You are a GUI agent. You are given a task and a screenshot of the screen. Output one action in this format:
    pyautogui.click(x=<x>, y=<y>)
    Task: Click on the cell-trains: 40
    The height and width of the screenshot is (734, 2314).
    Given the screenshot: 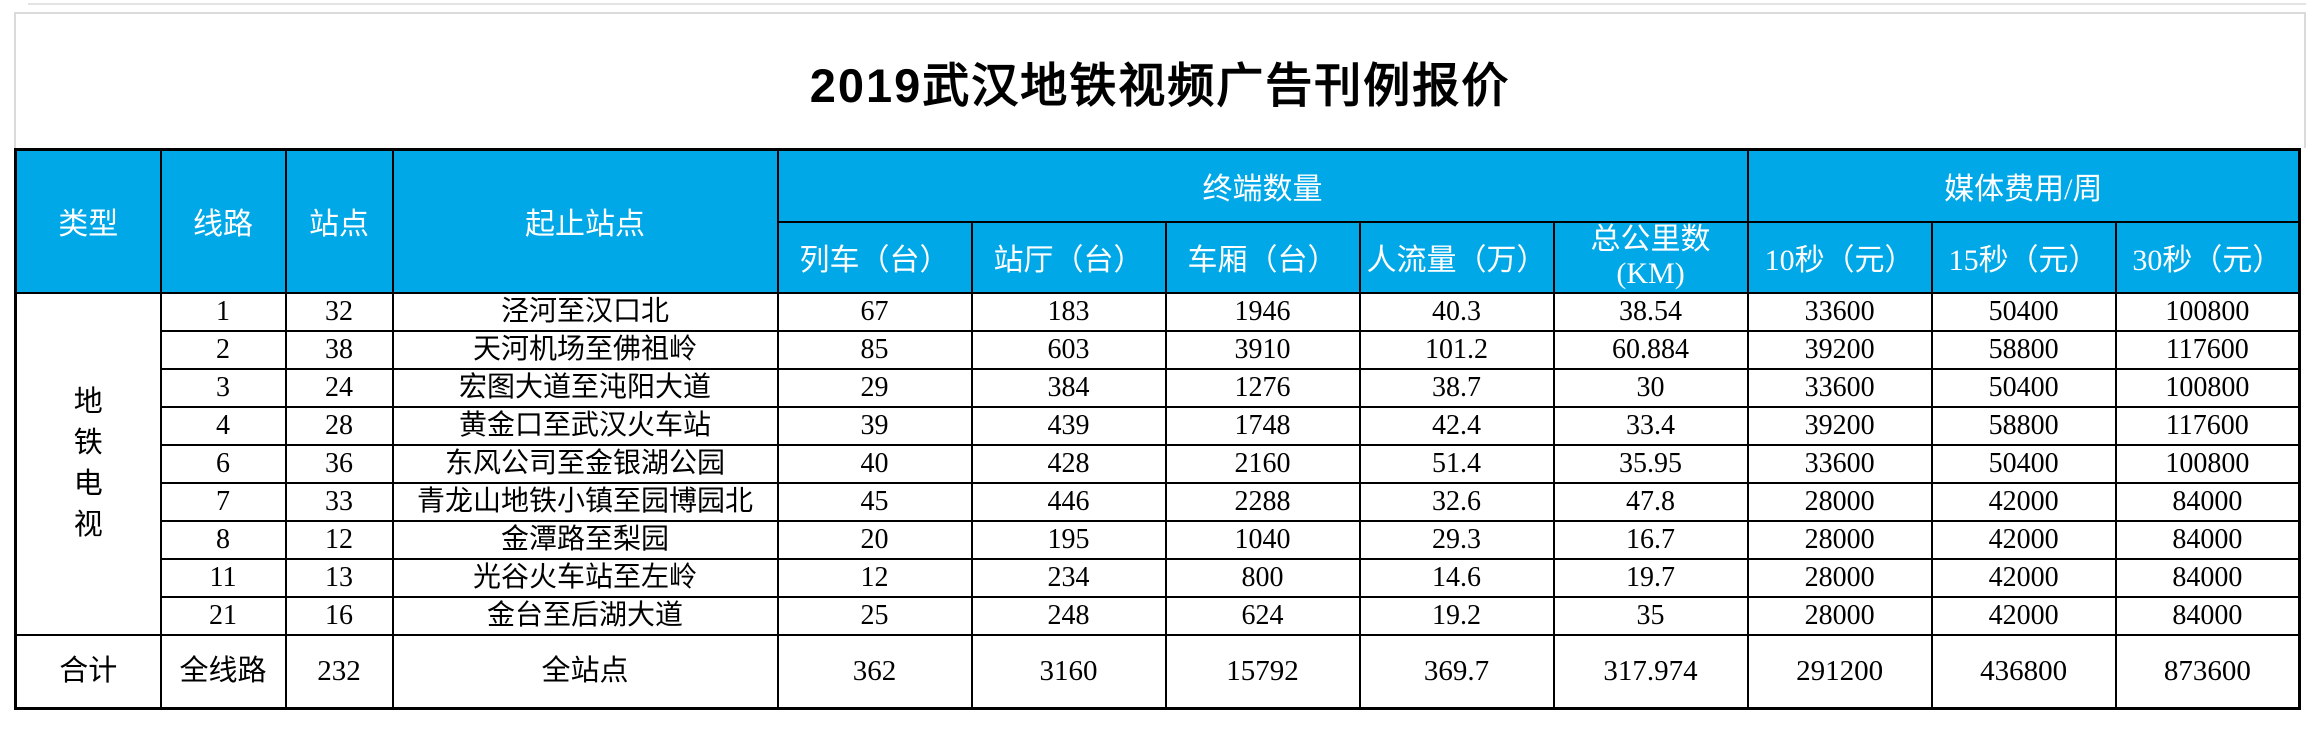 What is the action you would take?
    pyautogui.click(x=874, y=463)
    